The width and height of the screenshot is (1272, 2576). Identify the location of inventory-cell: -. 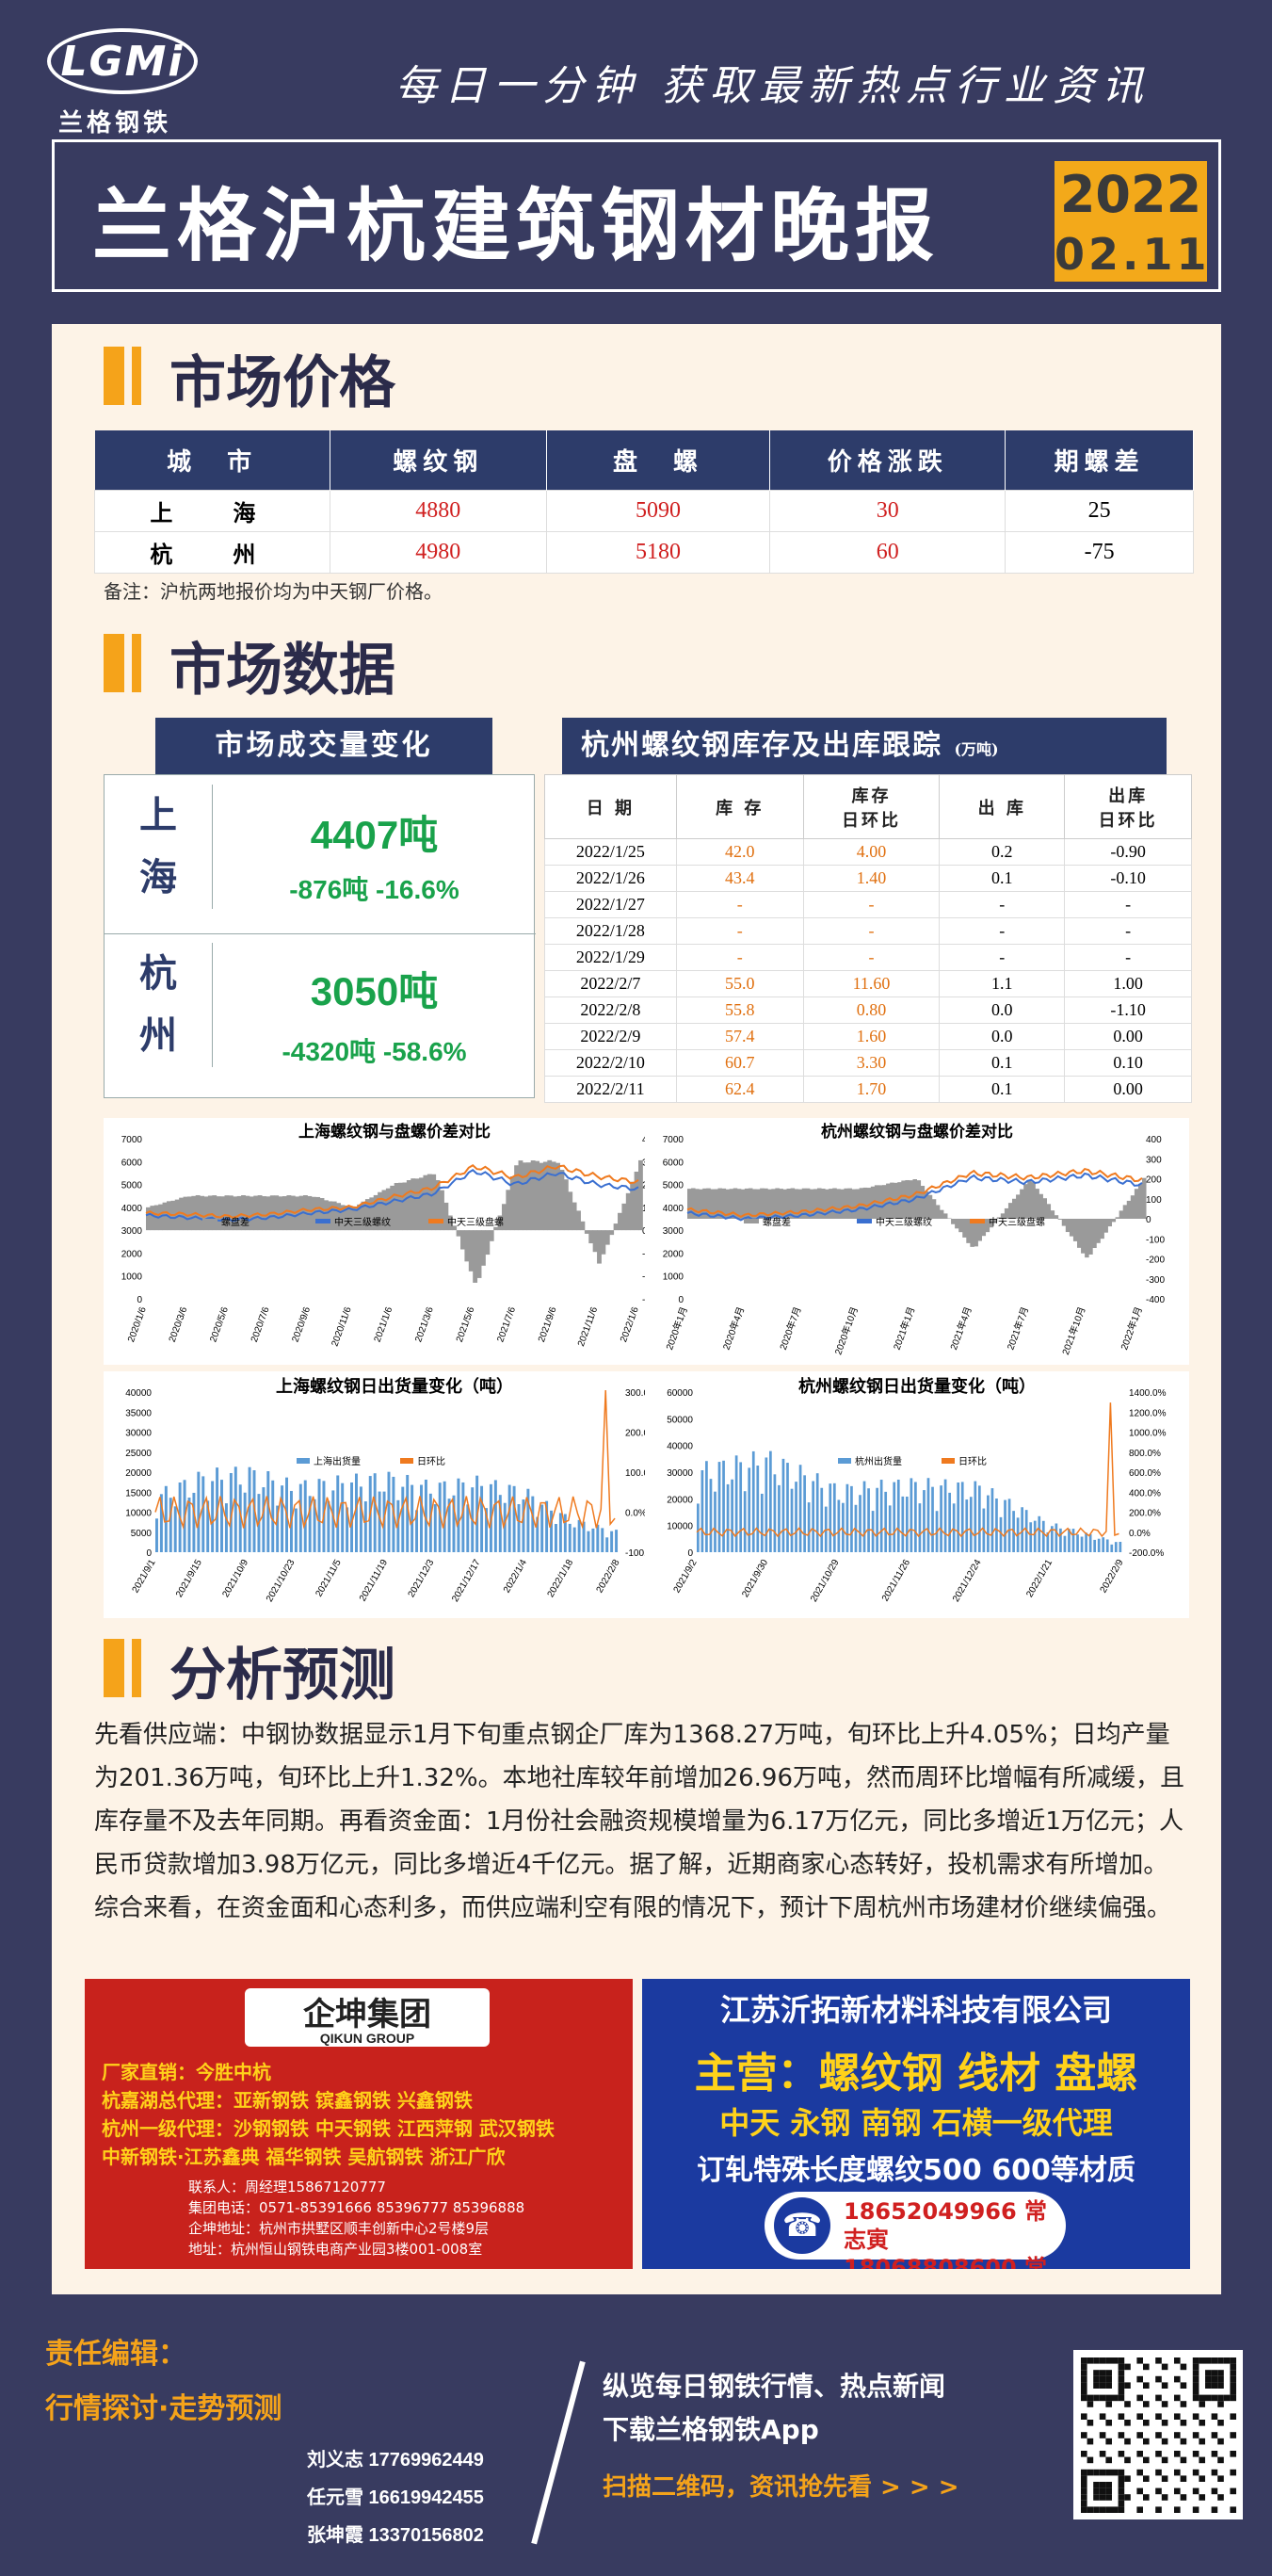
(871, 931).